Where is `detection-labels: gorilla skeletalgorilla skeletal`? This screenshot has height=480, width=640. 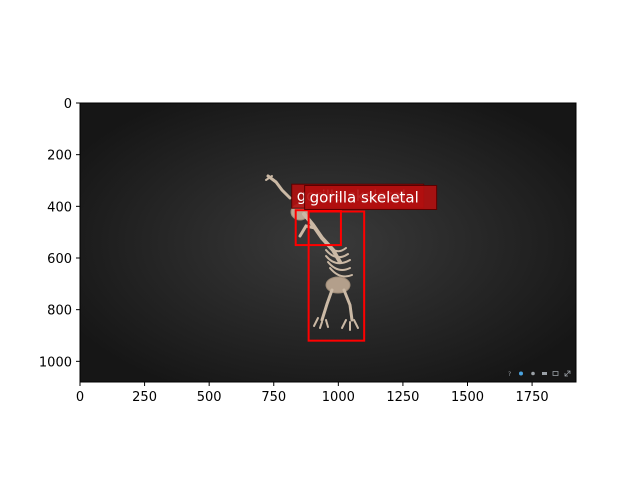
detection-labels: gorilla skeletalgorilla skeletal is located at coordinates (364, 196).